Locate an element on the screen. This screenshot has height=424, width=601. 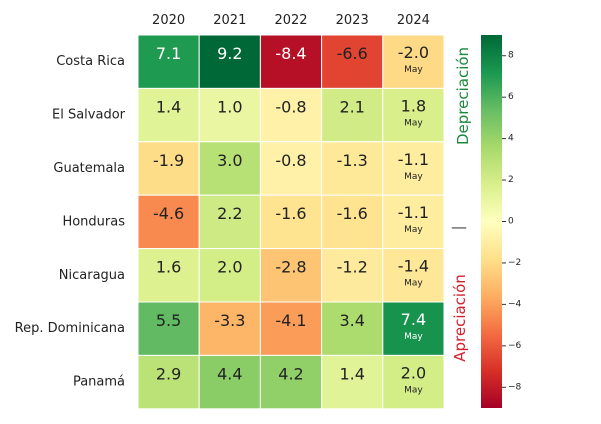
cell-value-label: 4.2 is located at coordinates (290, 373).